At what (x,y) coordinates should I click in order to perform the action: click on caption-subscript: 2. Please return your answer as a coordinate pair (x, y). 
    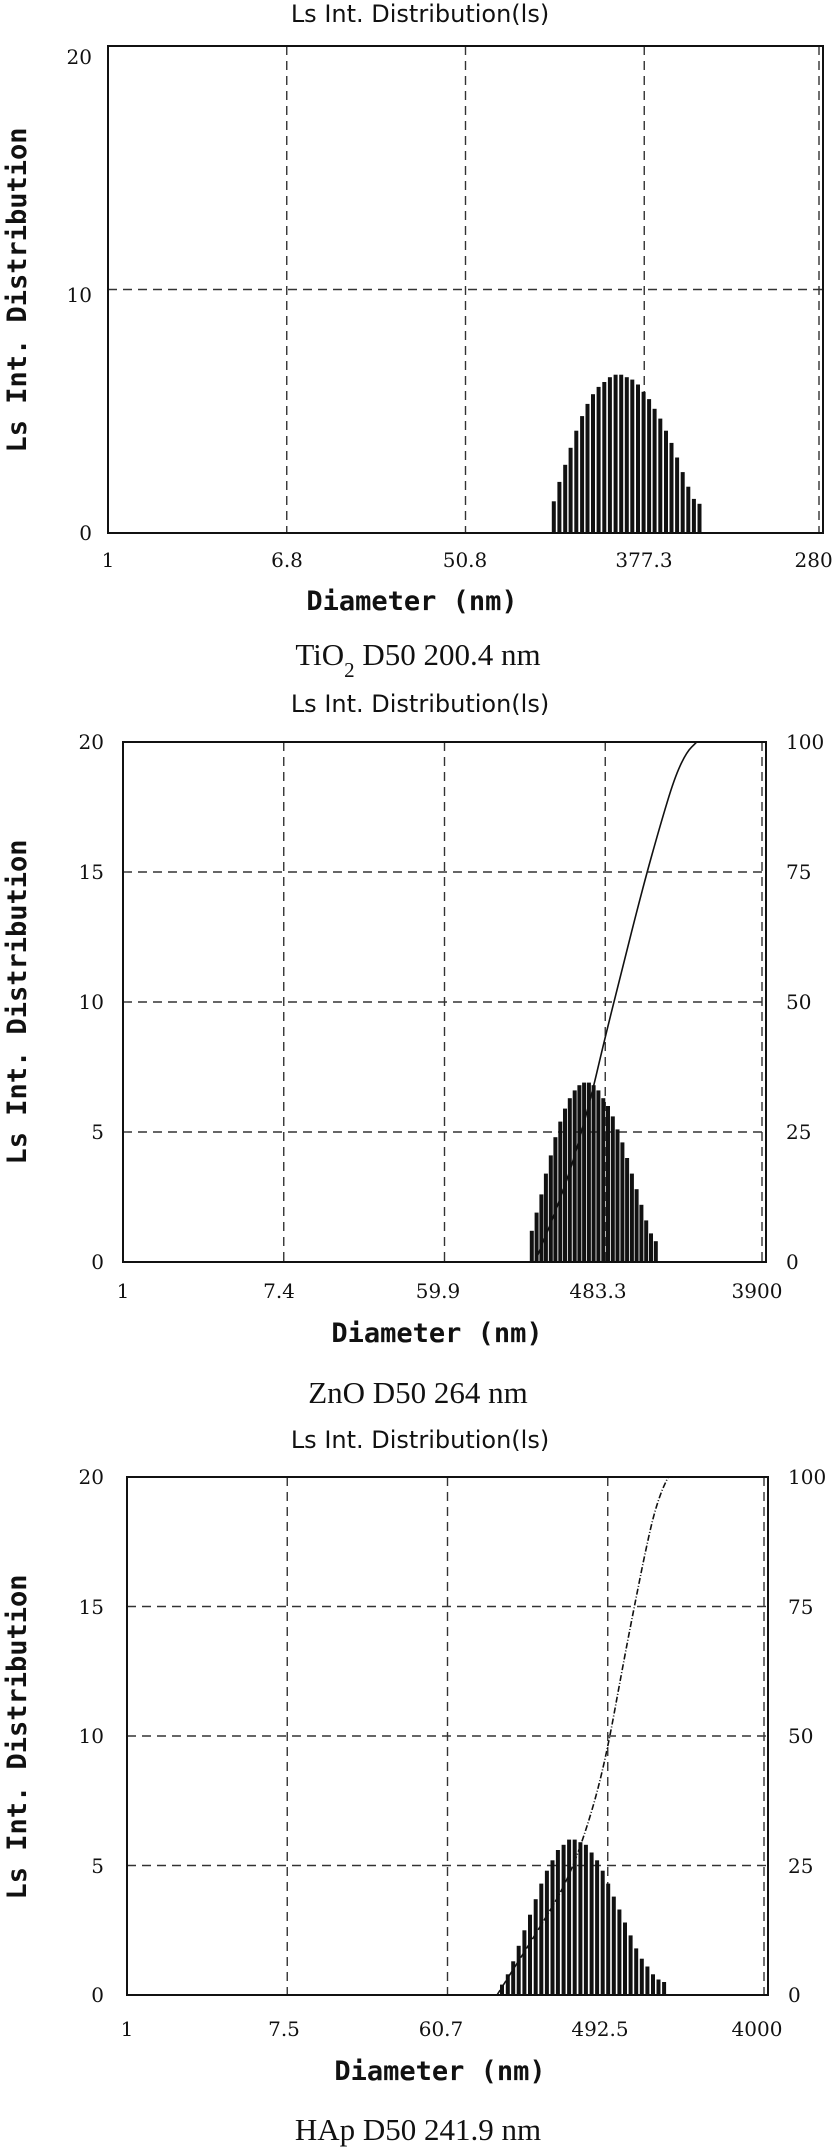
    Looking at the image, I should click on (349, 670).